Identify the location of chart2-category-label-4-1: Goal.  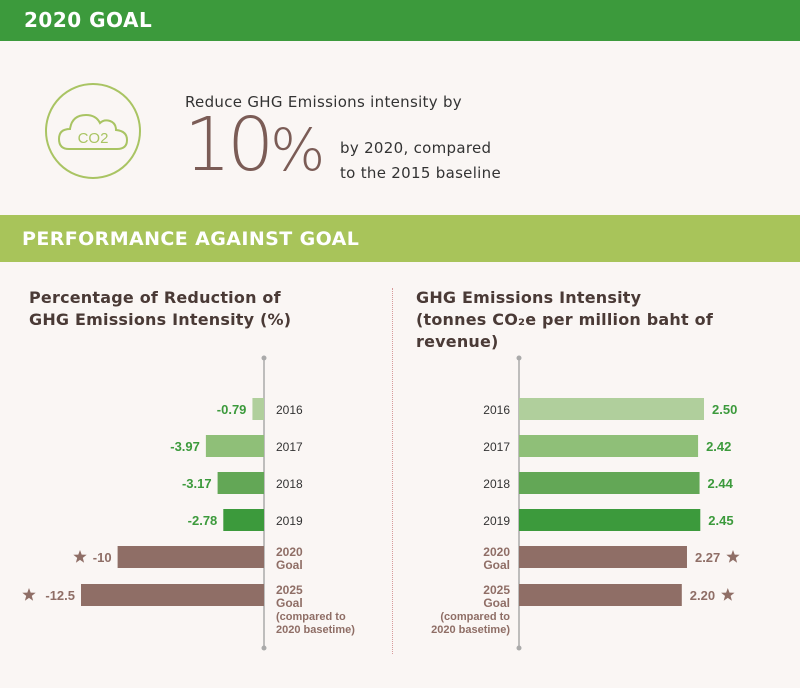
(496, 565).